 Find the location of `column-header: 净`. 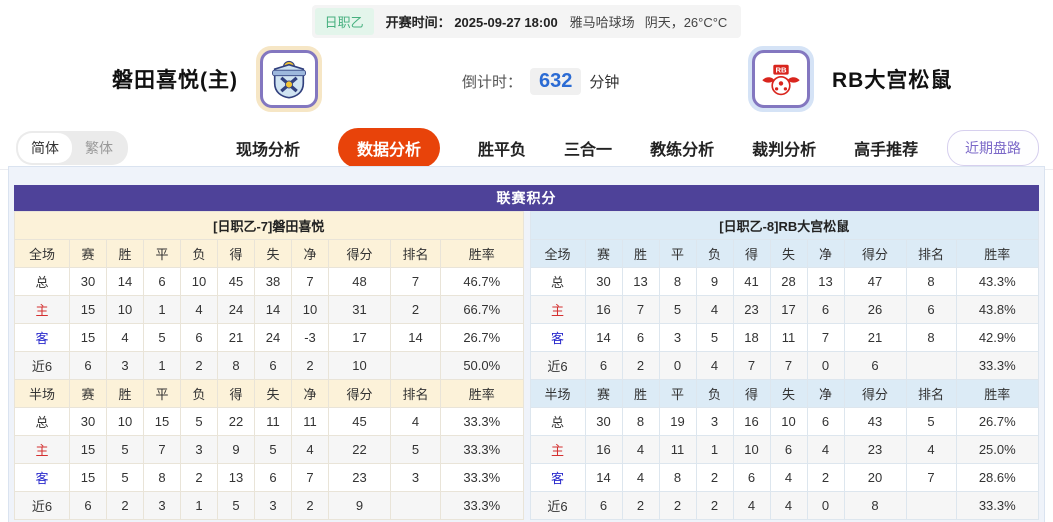

column-header: 净 is located at coordinates (825, 253).